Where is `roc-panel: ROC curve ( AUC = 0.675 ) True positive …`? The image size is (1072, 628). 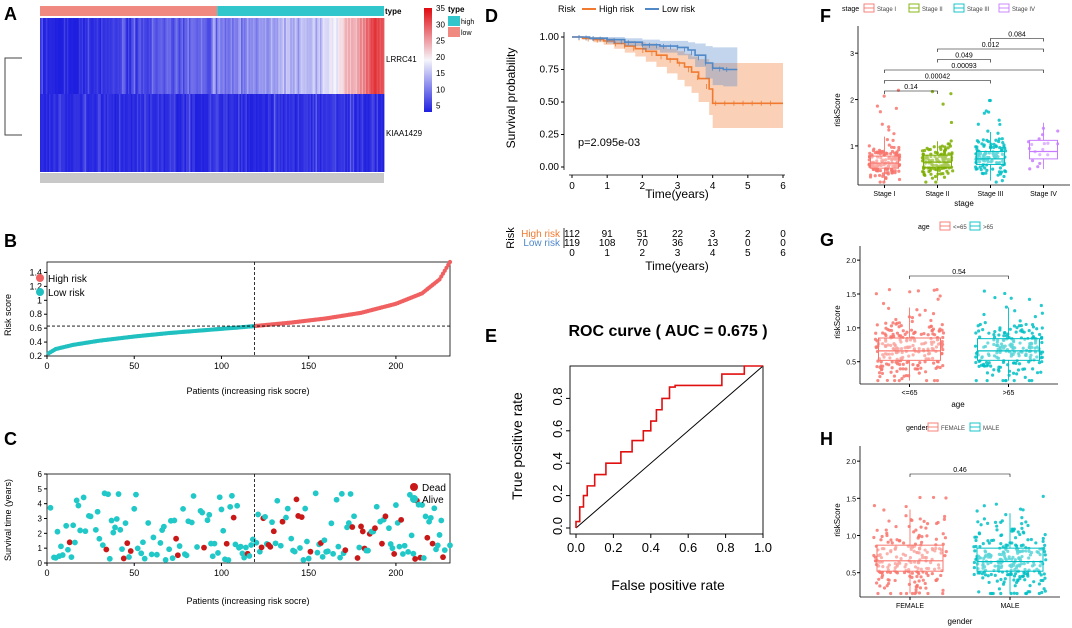
roc-panel: ROC curve ( AUC = 0.675 ) True positive … is located at coordinates (640, 458).